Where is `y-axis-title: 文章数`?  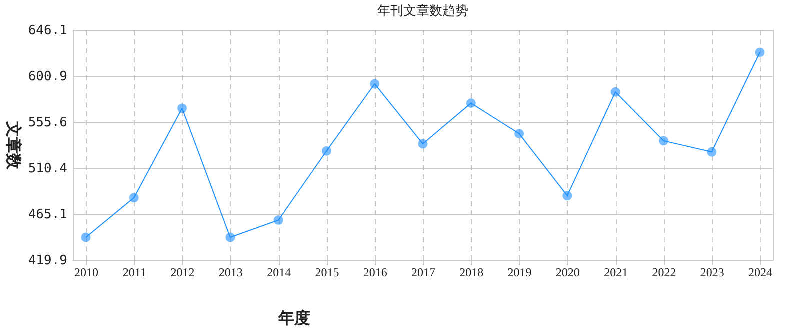
y-axis-title: 文章数 is located at coordinates (13, 145).